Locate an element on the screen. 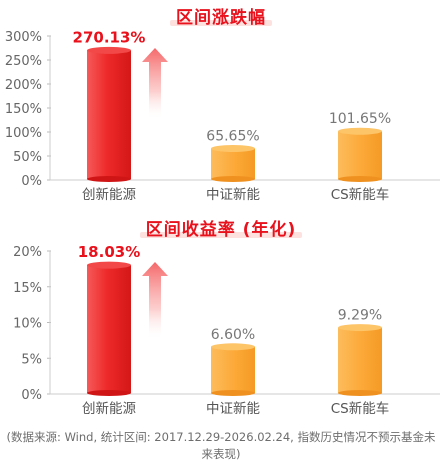  chart2-title-text: 区间收益率 (年化) is located at coordinates (221, 230).